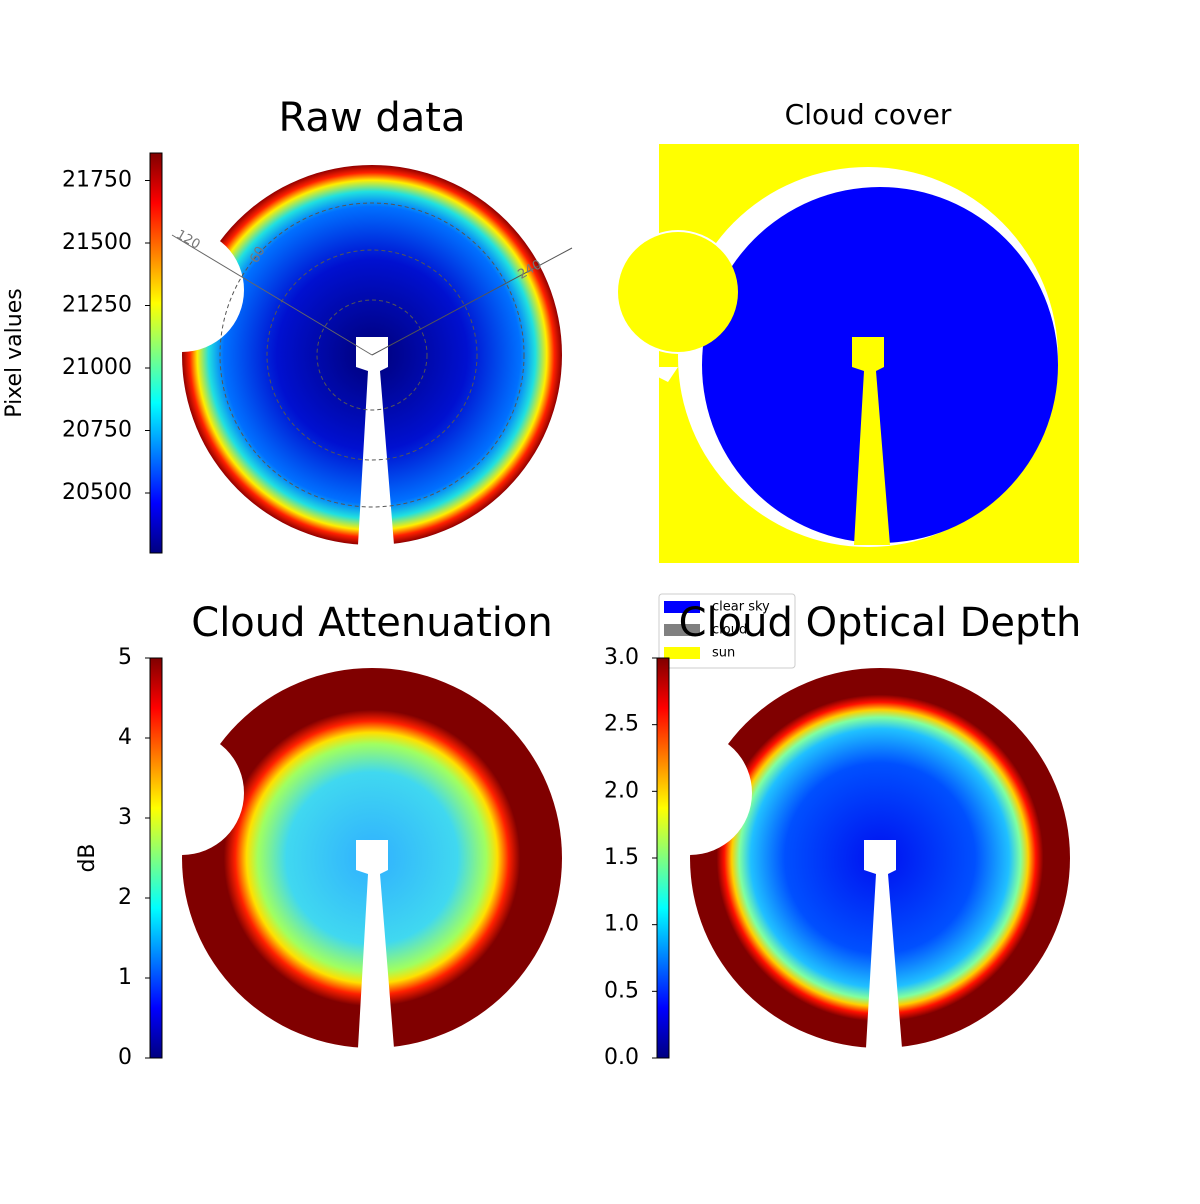  What do you see at coordinates (97, 492) in the screenshot?
I see `y-tick-label: 20500` at bounding box center [97, 492].